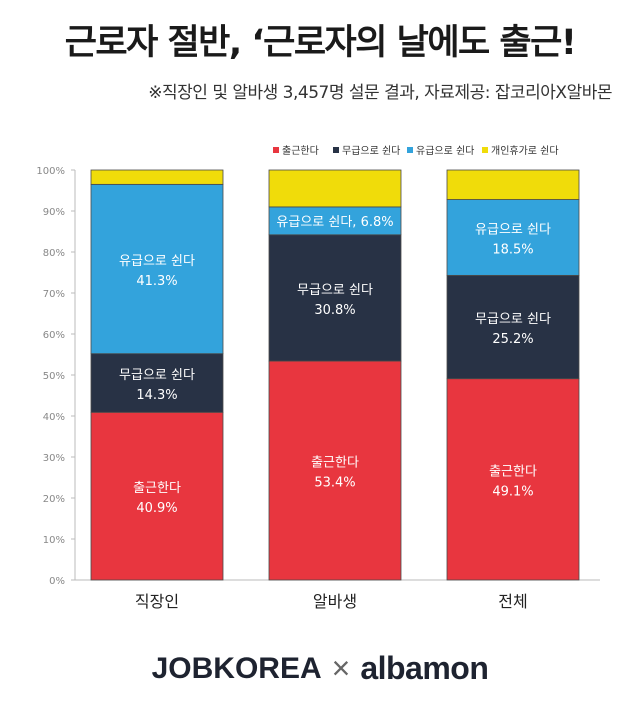 The width and height of the screenshot is (640, 711). What do you see at coordinates (157, 601) in the screenshot?
I see `x-category-label: 직장인` at bounding box center [157, 601].